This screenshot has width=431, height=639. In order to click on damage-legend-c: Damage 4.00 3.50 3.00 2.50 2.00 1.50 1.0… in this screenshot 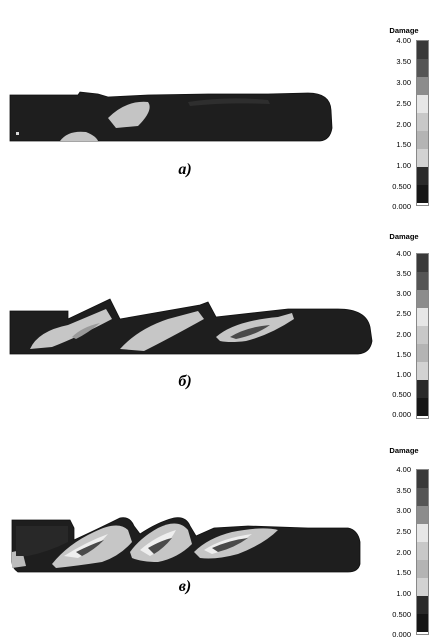, I will do `click(404, 542)`.